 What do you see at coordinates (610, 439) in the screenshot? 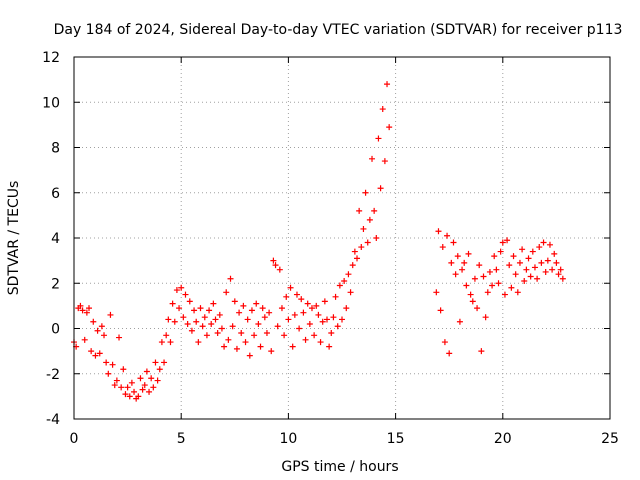
I see `x-tick-label: 25` at bounding box center [610, 439].